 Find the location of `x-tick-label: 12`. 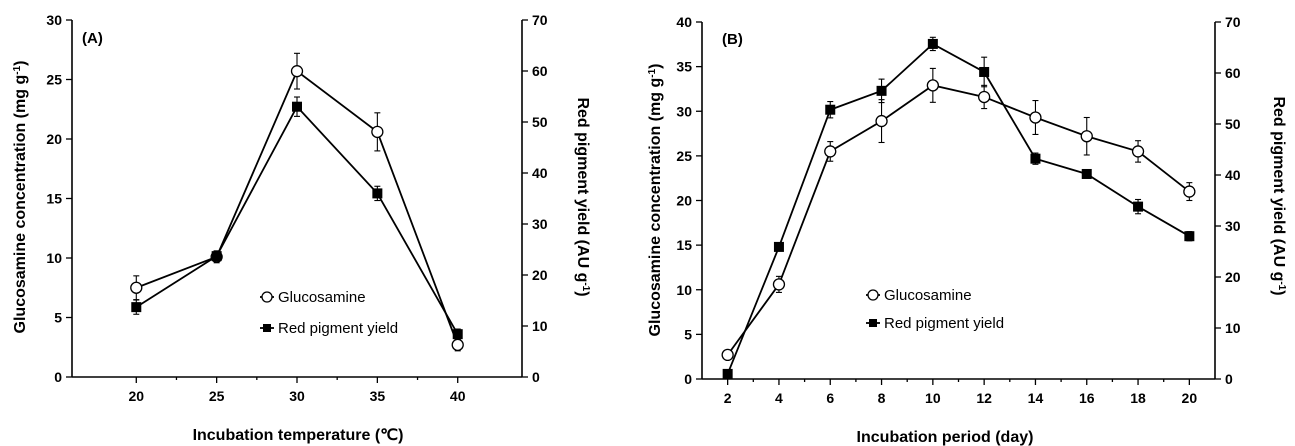

x-tick-label: 12 is located at coordinates (984, 398).